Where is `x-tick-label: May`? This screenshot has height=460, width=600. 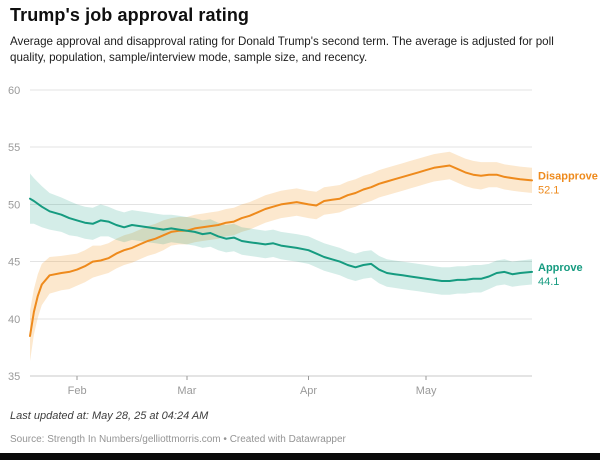
x-tick-label: May is located at coordinates (426, 391).